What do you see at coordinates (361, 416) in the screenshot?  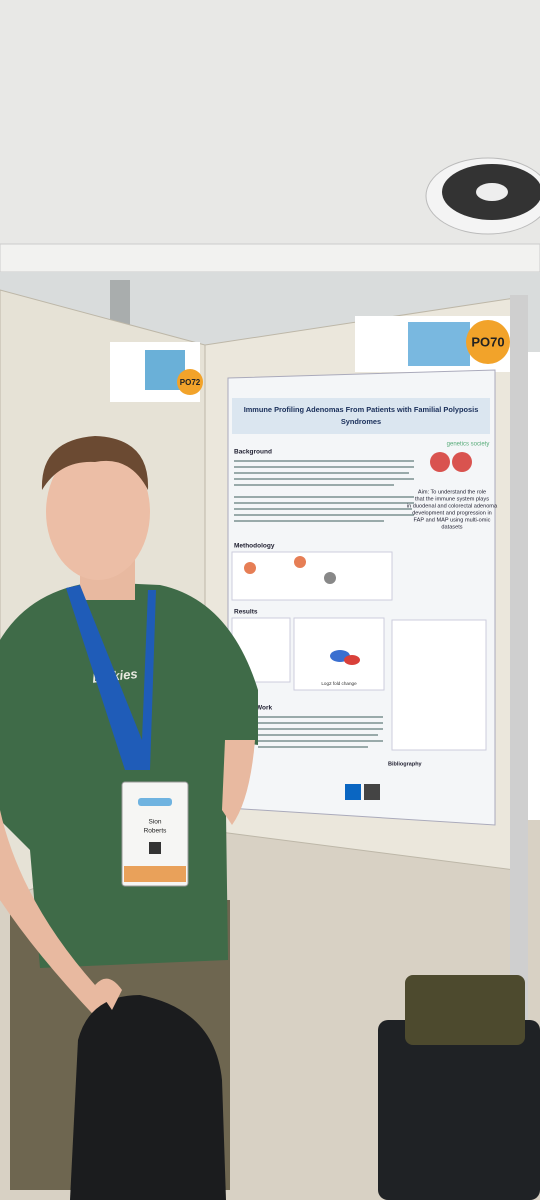 I see `title-band` at bounding box center [361, 416].